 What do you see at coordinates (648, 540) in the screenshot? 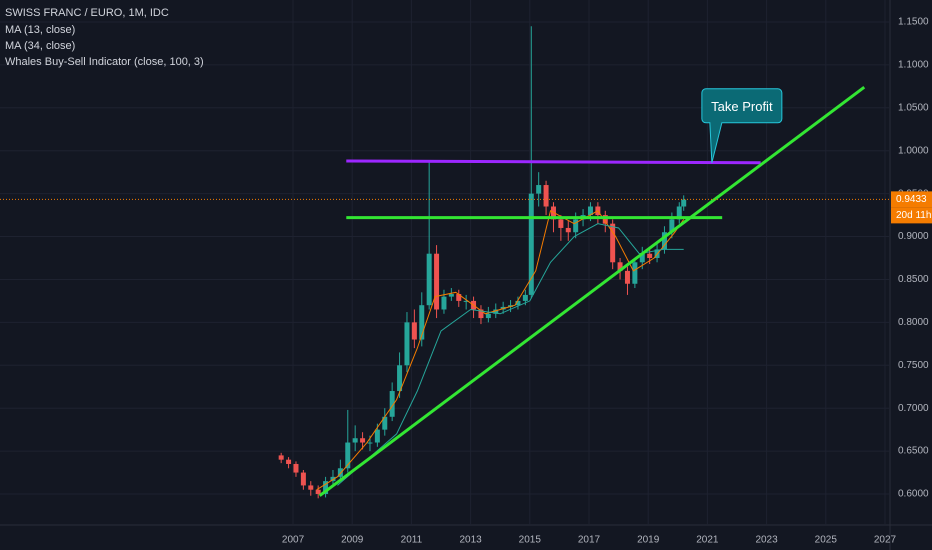
I see `x-tick-label: 2019` at bounding box center [648, 540].